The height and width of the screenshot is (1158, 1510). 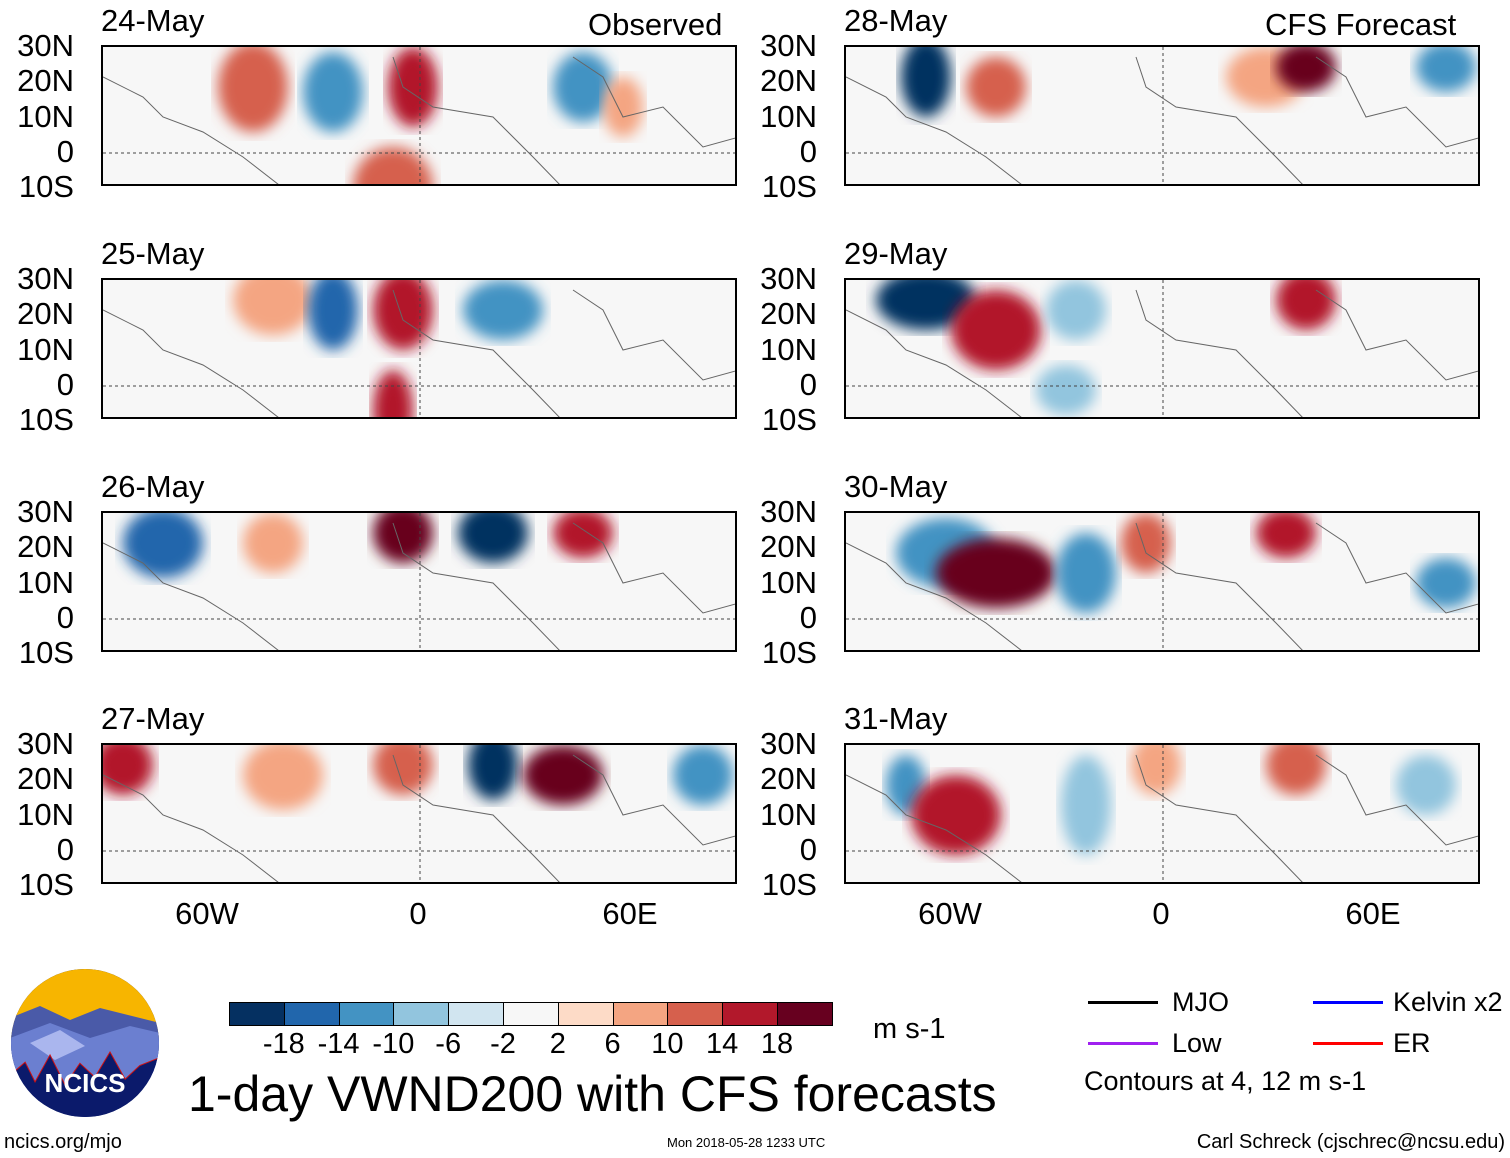 I want to click on legend-label-mjo: MJO, so click(x=1200, y=1002).